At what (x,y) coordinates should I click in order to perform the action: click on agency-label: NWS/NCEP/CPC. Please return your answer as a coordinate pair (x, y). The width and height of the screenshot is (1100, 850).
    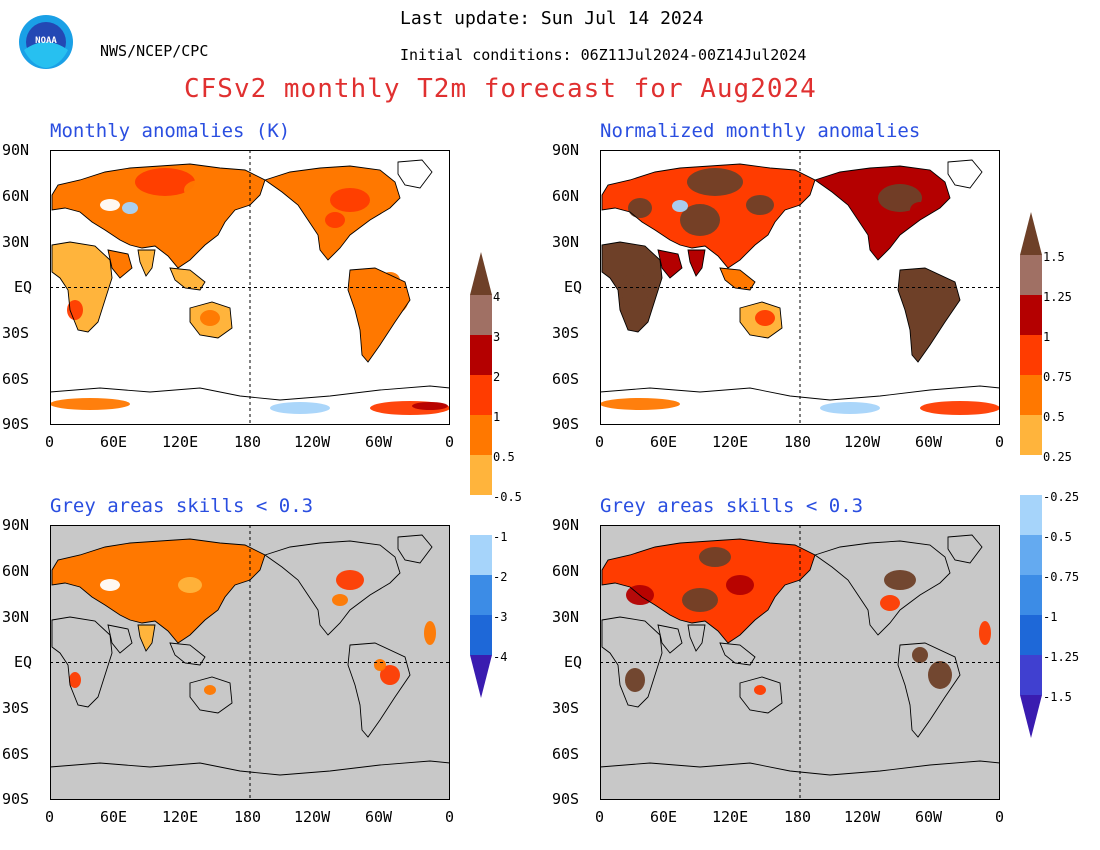
    Looking at the image, I should click on (154, 51).